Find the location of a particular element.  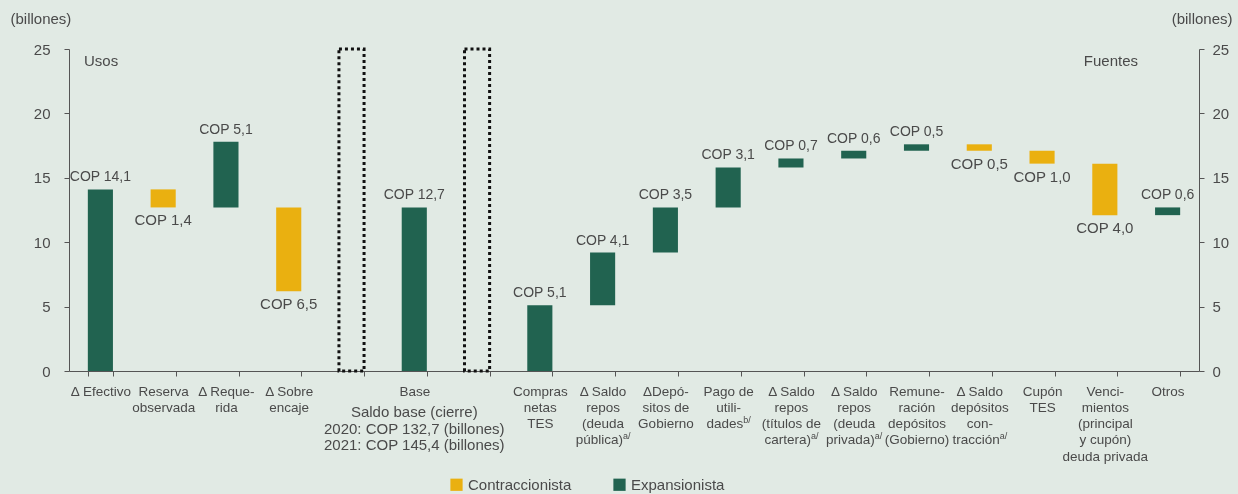

x-tick-label: Venci- mientos (principal y cupón) deuda privada is located at coordinates (1105, 423).